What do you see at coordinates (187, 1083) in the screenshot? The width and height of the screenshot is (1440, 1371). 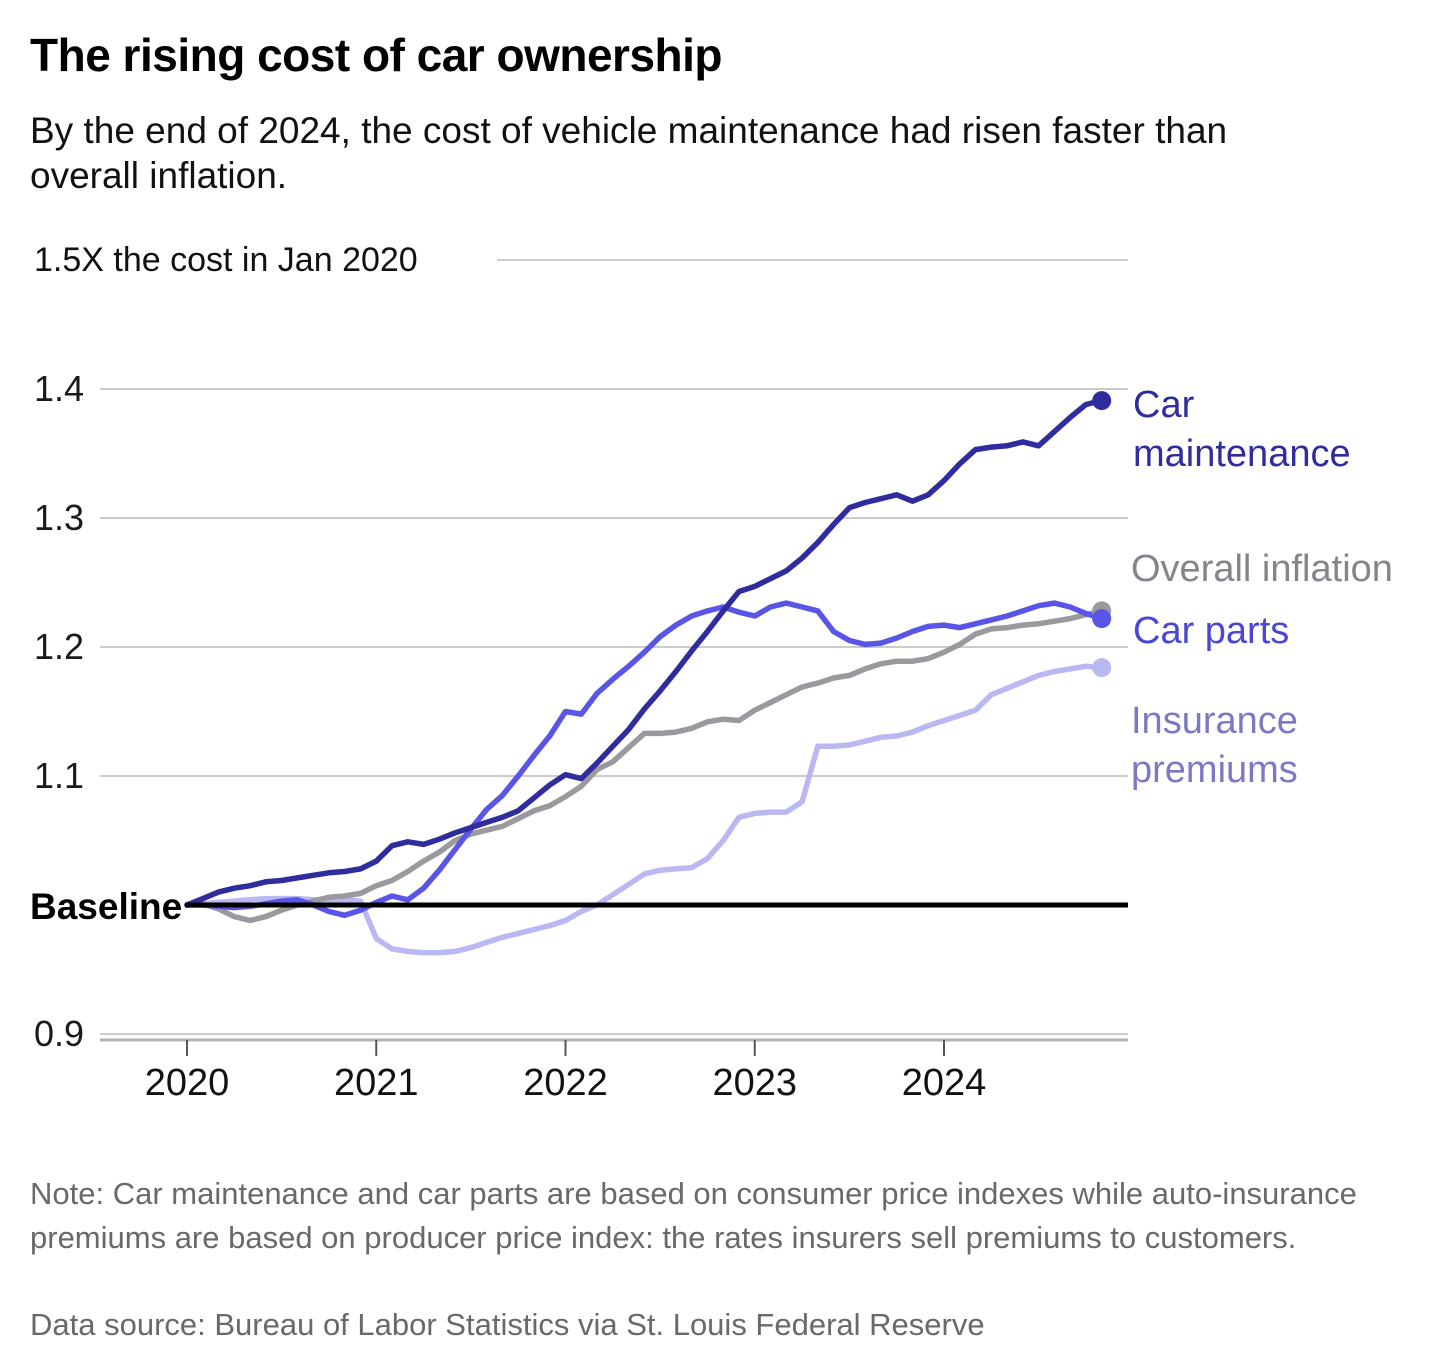 I see `x-tick-label-2020: 2020` at bounding box center [187, 1083].